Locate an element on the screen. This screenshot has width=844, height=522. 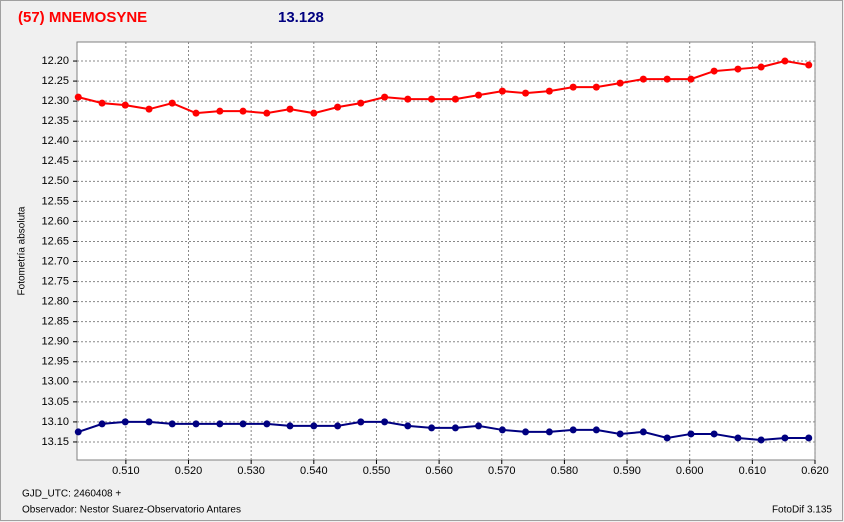
x-tick-label: 0.530 is located at coordinates (251, 471).